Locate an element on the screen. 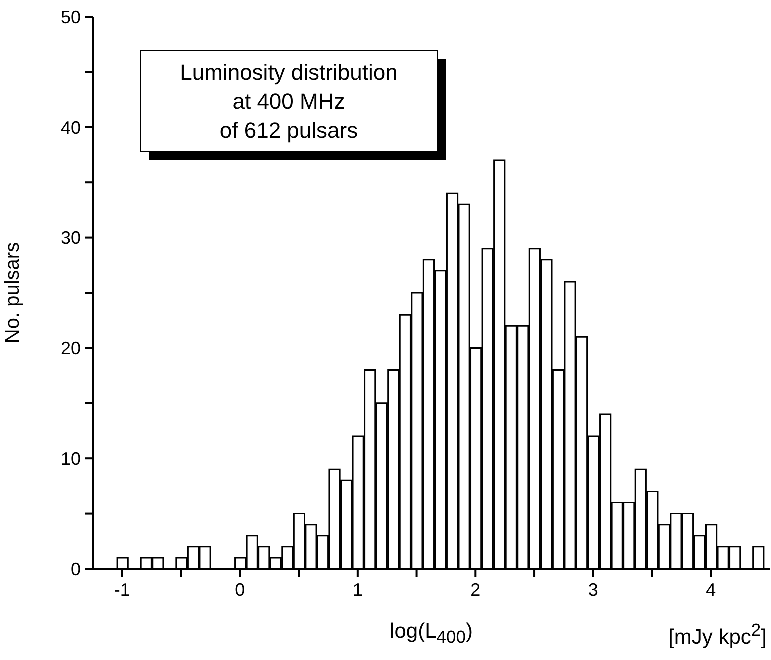 This screenshot has height=660, width=771. y-tick-label: 50 is located at coordinates (70, 17).